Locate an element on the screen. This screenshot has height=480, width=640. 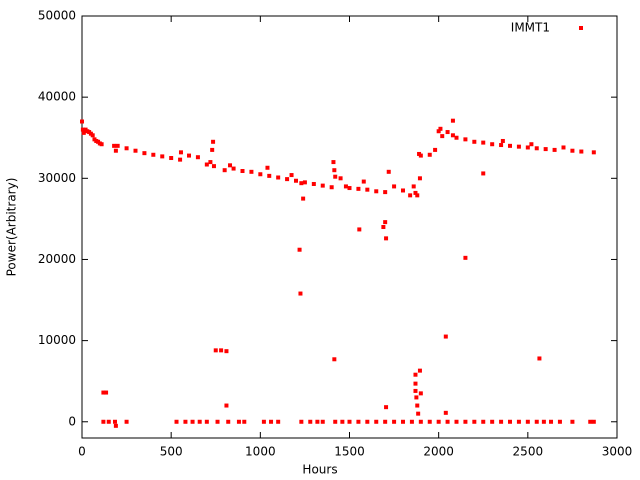
y-tick-label: 20000 is located at coordinates (57, 259).